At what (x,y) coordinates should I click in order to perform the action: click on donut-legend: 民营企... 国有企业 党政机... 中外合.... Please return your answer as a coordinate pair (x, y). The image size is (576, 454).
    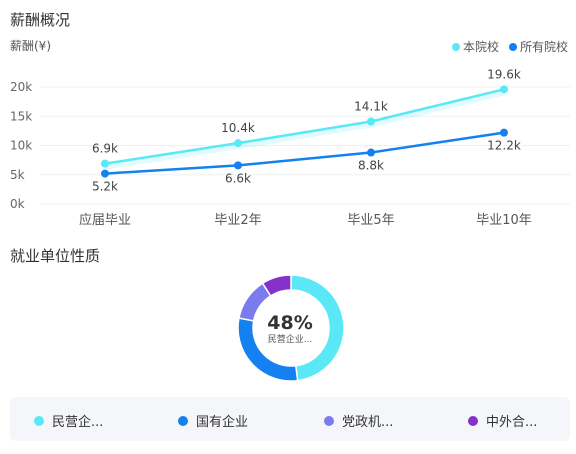
    Looking at the image, I should click on (290, 419).